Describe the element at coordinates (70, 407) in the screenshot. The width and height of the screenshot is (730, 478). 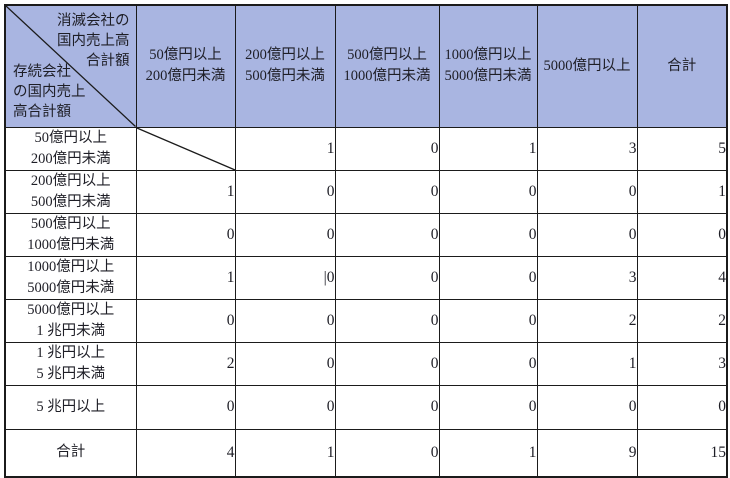
I see `row-label-5cho-plus: 5 兆円以上` at that location.